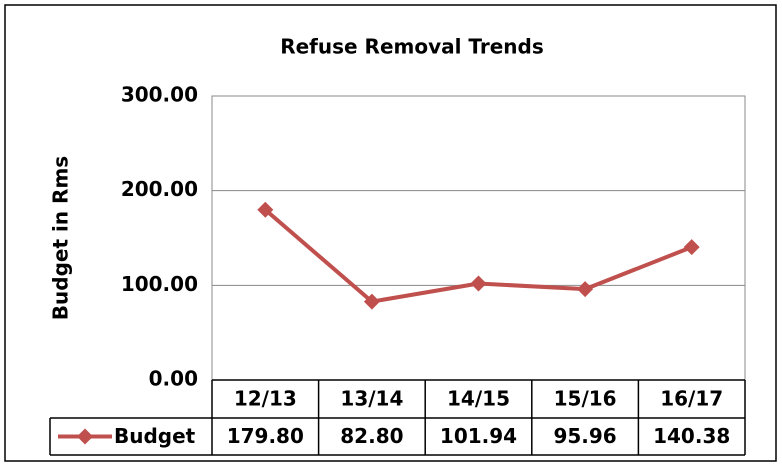 This screenshot has width=782, height=467. What do you see at coordinates (584, 436) in the screenshot?
I see `table-value: 95.96` at bounding box center [584, 436].